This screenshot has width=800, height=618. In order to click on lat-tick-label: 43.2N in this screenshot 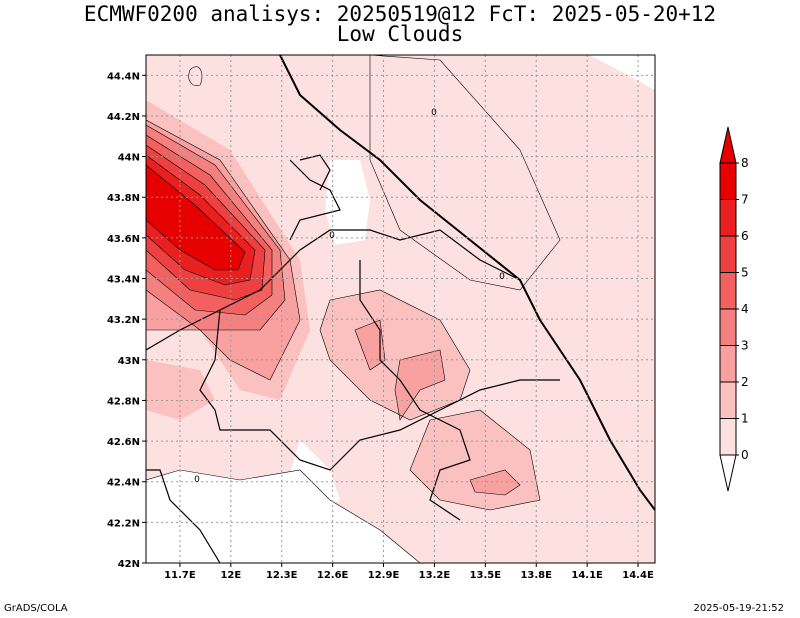, I will do `click(123, 320)`.